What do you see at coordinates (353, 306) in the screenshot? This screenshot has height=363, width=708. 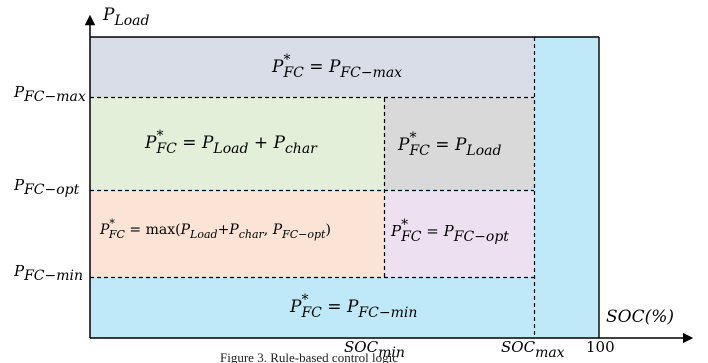 I see `eq-bottom: P* FC = PFC−min` at bounding box center [353, 306].